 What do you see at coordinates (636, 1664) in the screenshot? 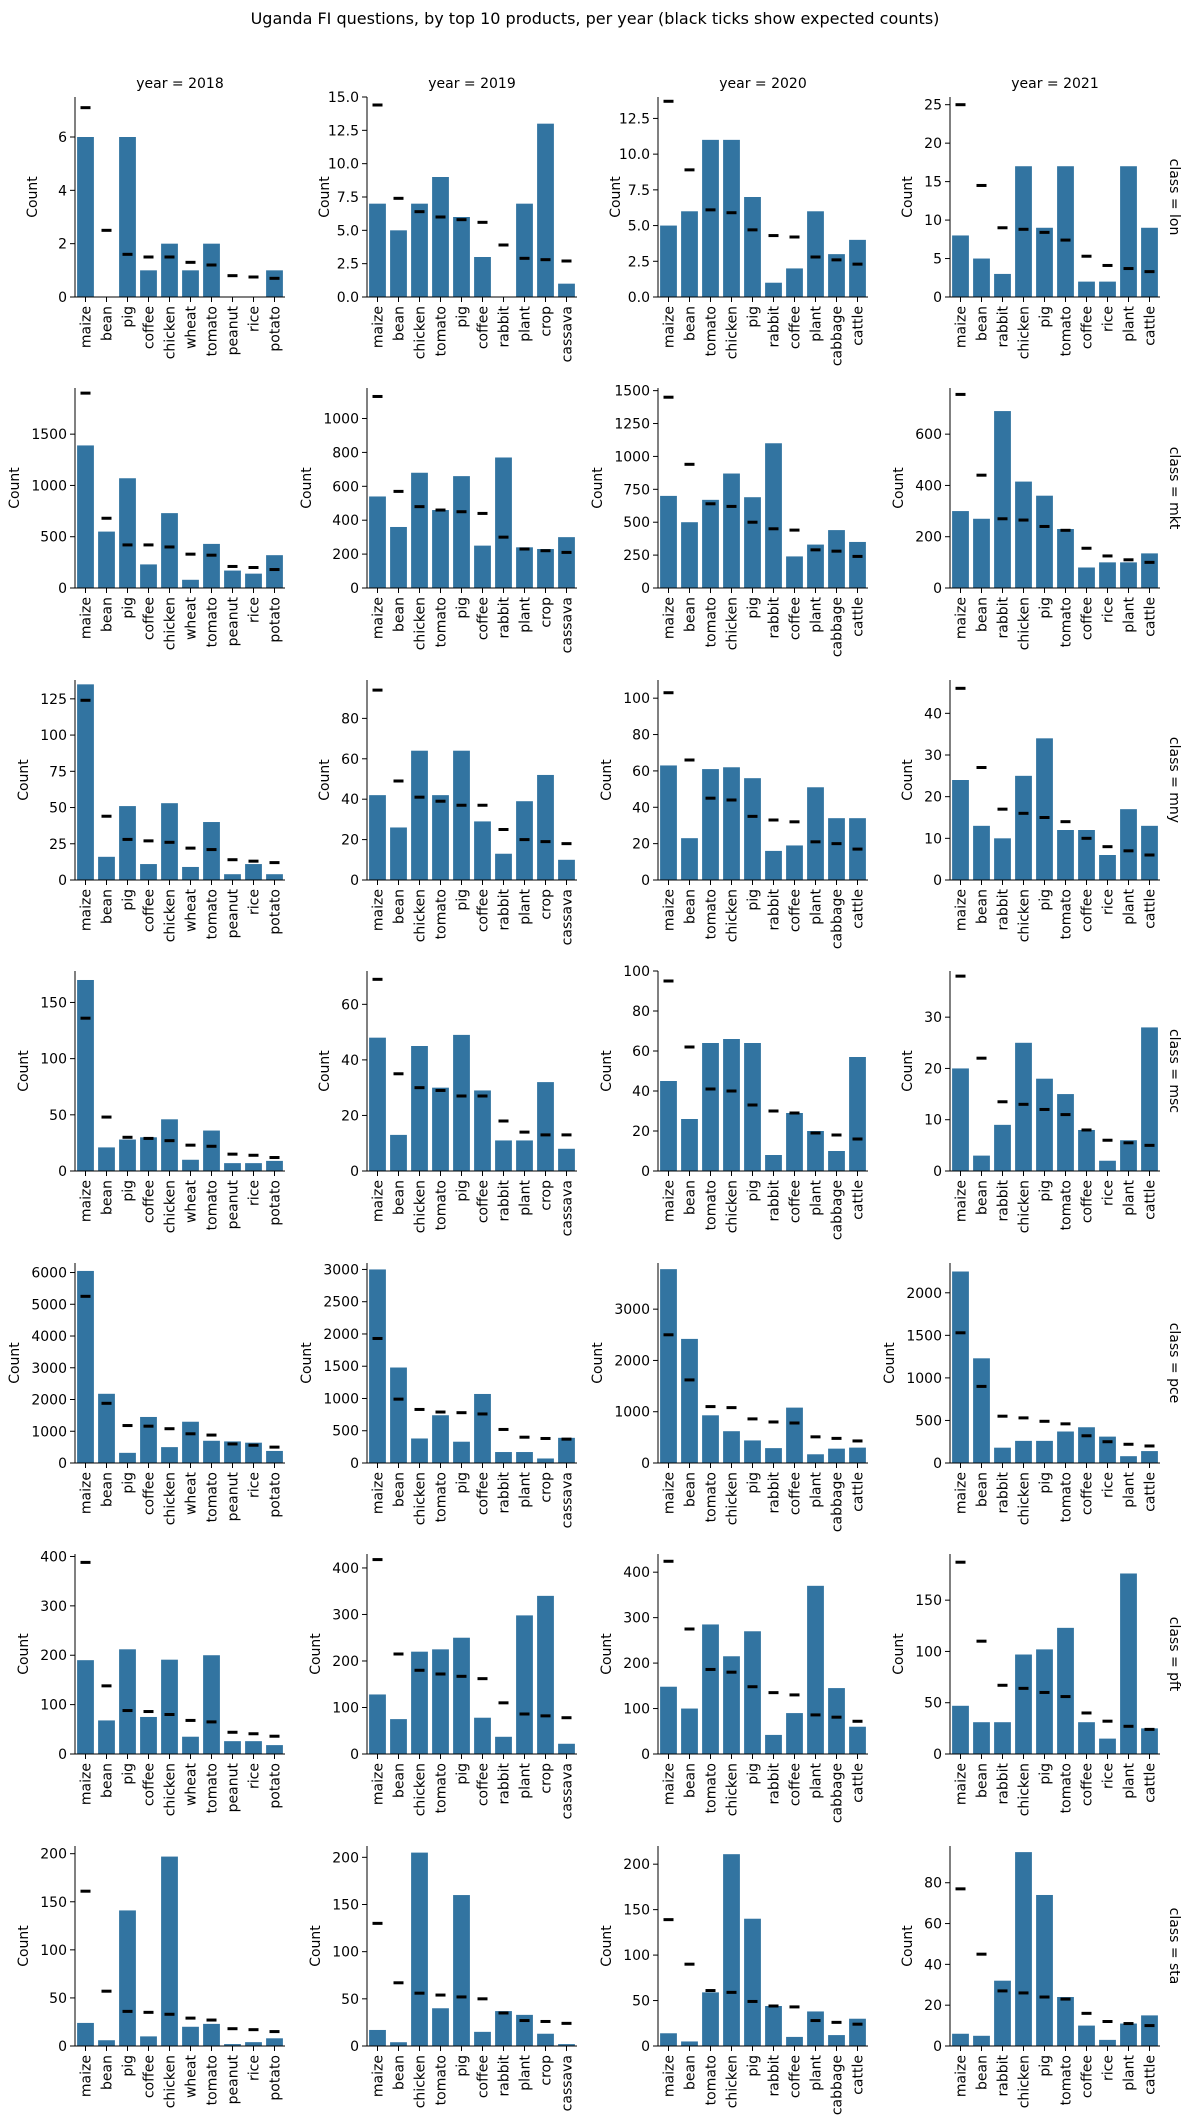
I see `y-tick-label: 200` at bounding box center [636, 1664].